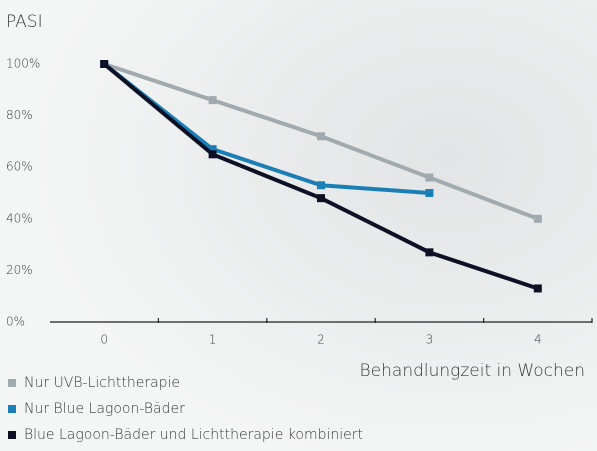 This screenshot has height=451, width=597. I want to click on legend-label: Nur UVB-Lichttherapie, so click(102, 383).